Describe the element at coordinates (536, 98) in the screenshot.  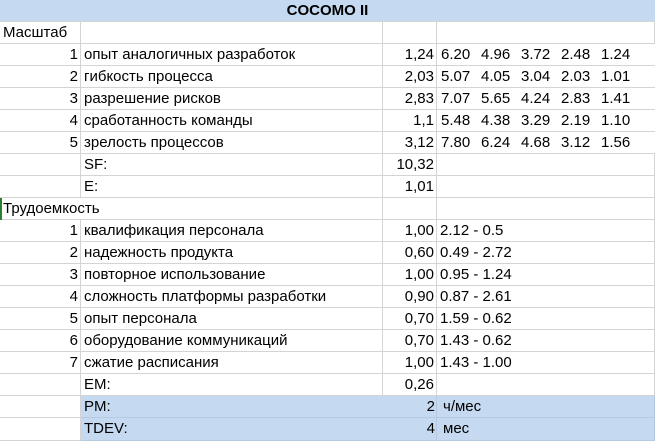
I see `option-value: 4.24` at that location.